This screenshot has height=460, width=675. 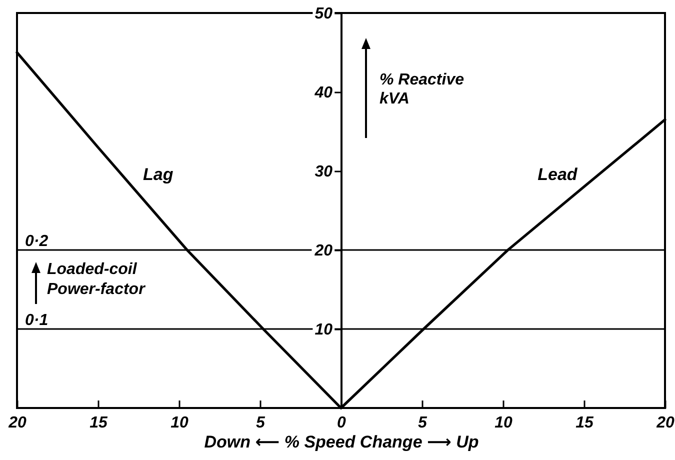 I want to click on x-axis-title: Down ⟵ % Speed Change ⟶ Up, so click(x=341, y=442).